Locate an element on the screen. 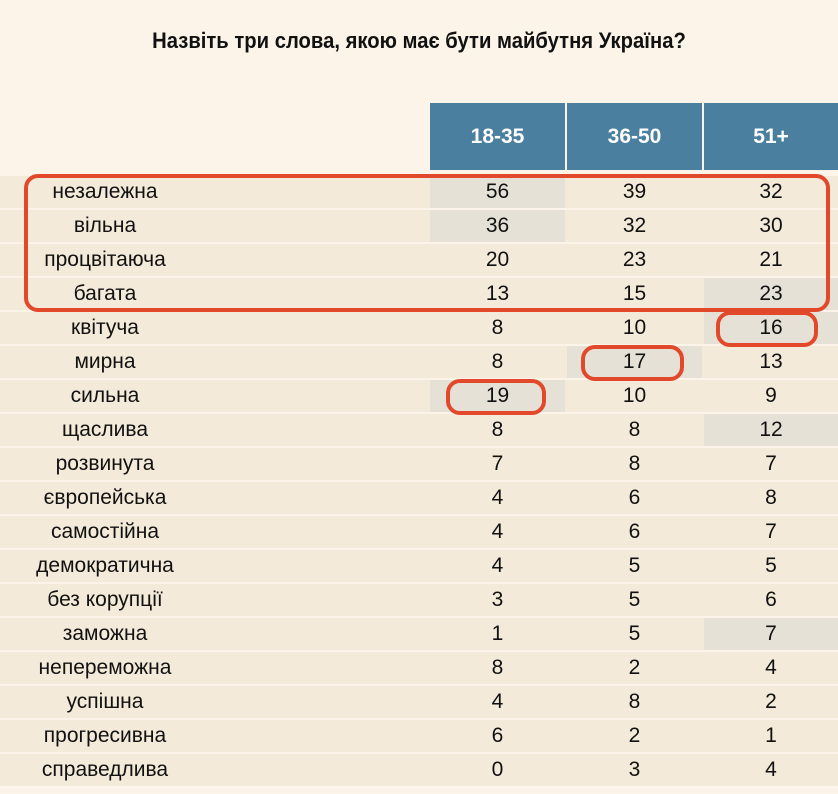 Image resolution: width=838 pixels, height=794 pixels. table-row: справедлива 0 3 4 is located at coordinates (419, 770).